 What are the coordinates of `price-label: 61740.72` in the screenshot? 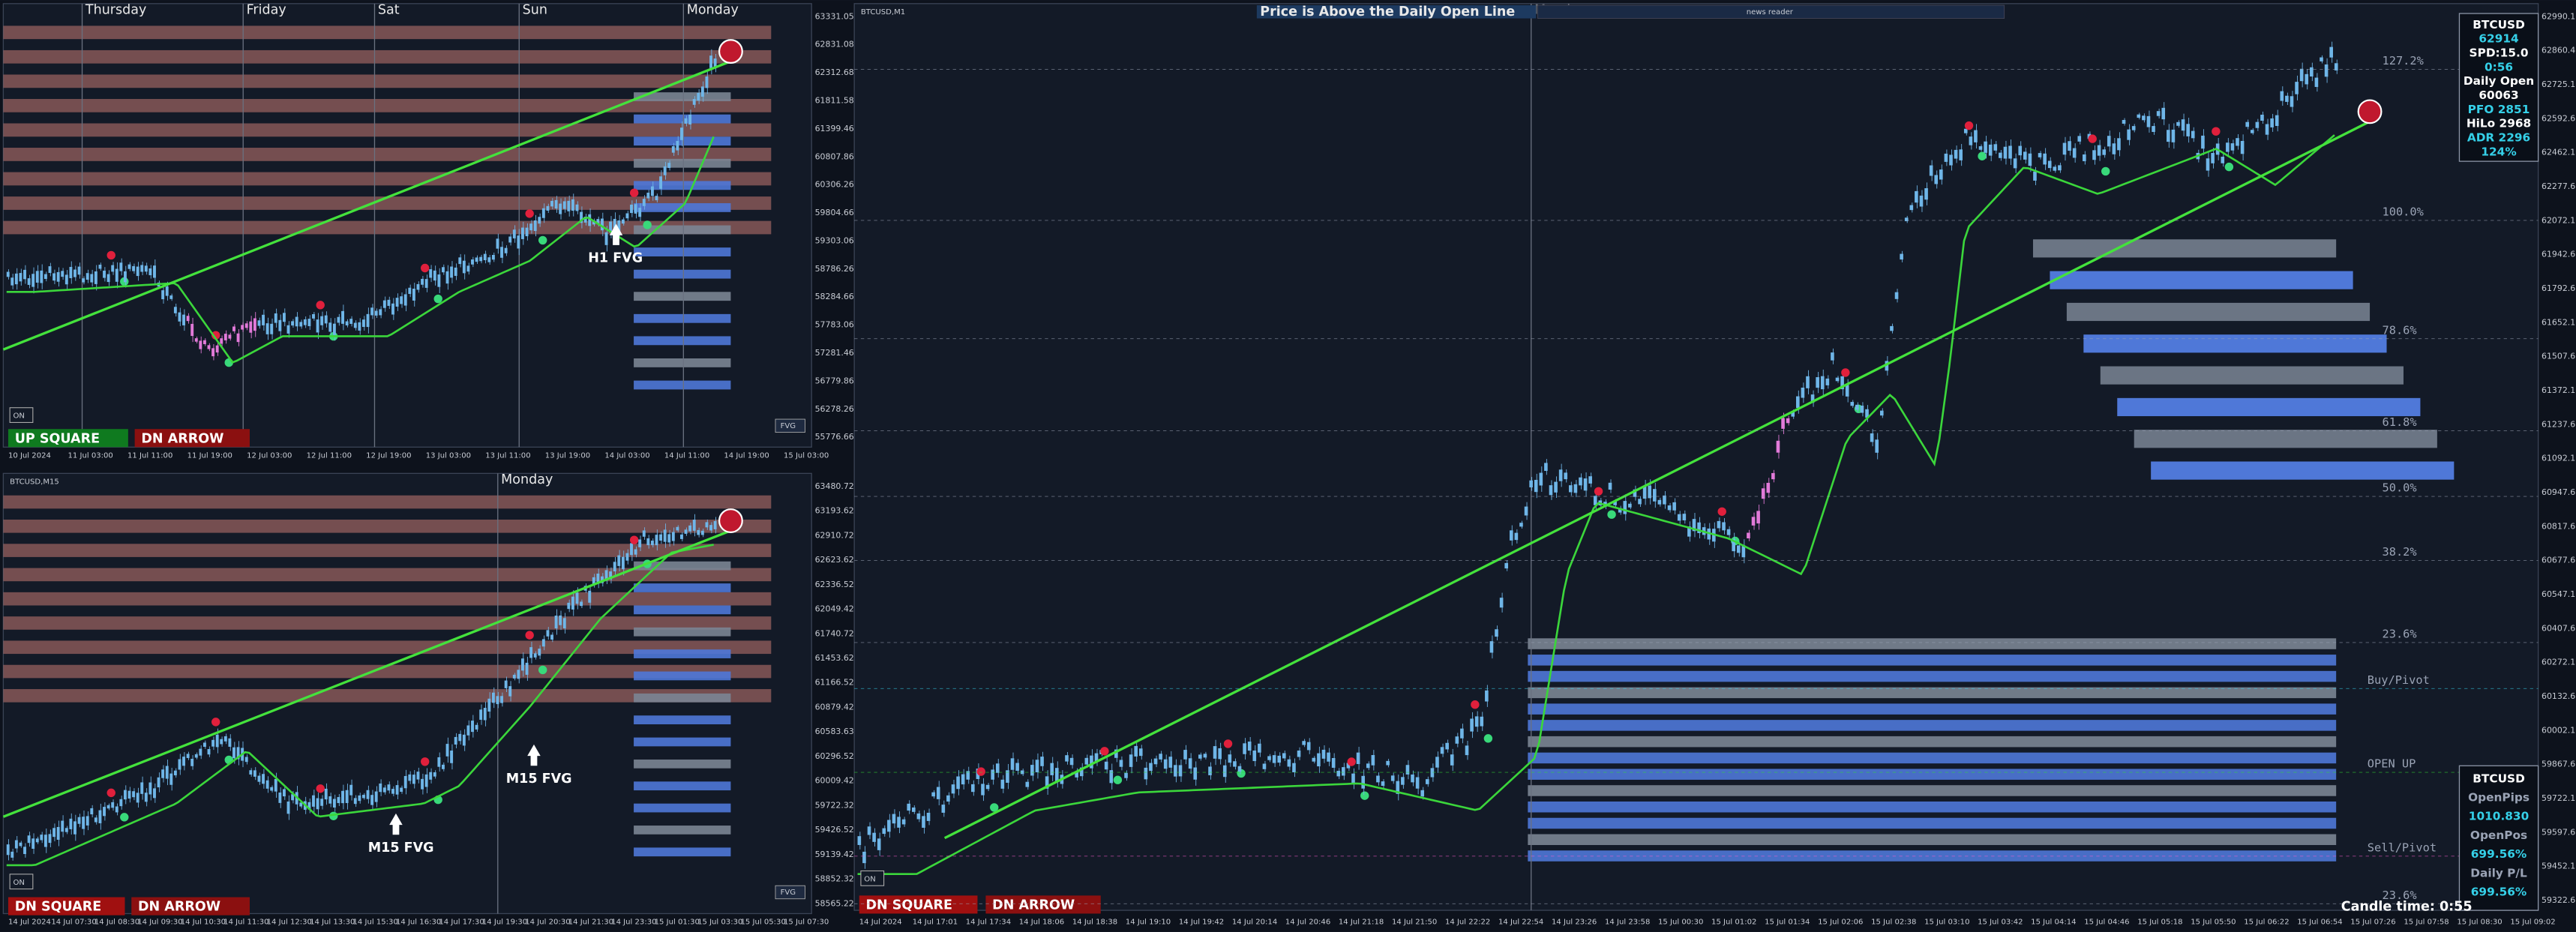 It's located at (835, 633).